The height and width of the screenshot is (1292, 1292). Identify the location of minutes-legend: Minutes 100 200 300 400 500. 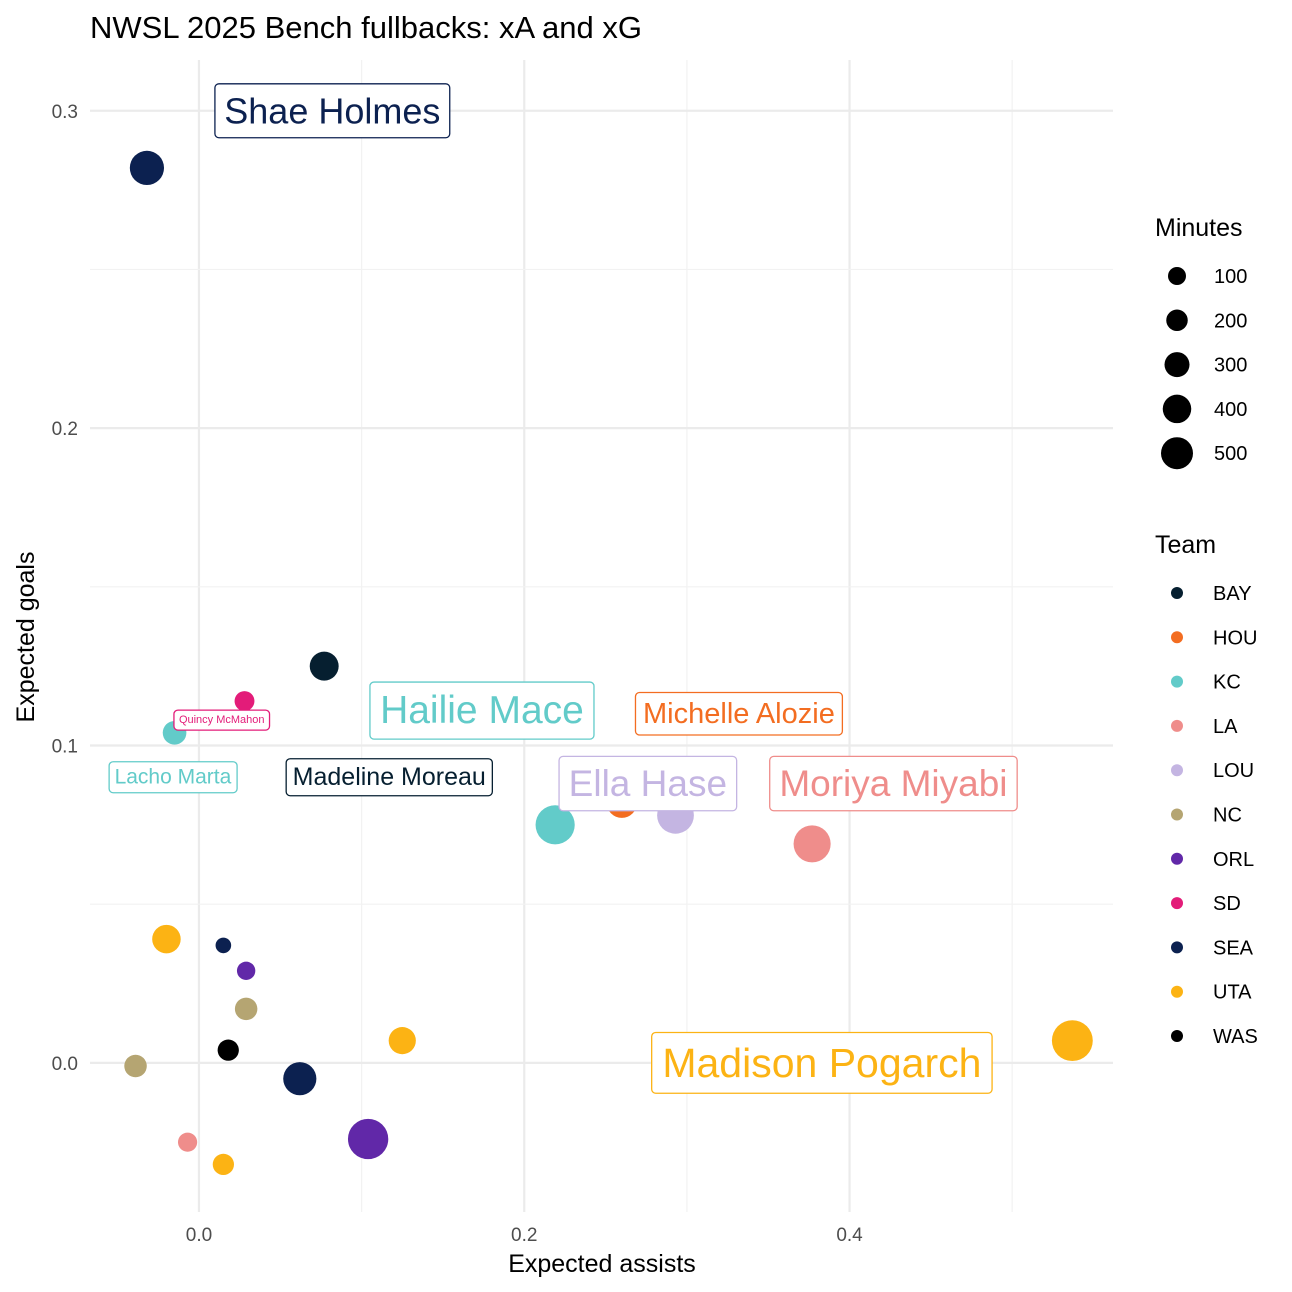
(1201, 342).